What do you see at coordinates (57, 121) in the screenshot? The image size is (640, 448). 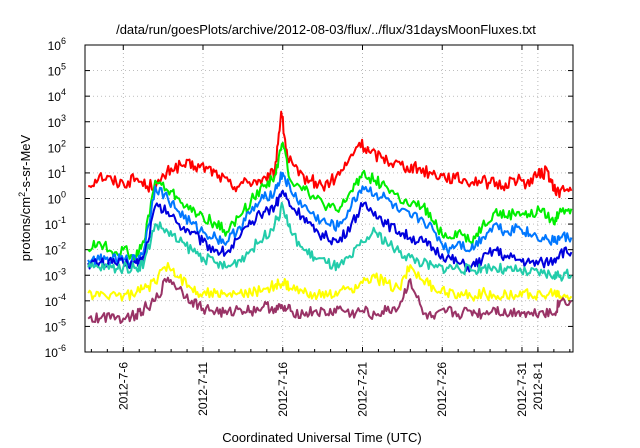 I see `y-tick-label: 10³` at bounding box center [57, 121].